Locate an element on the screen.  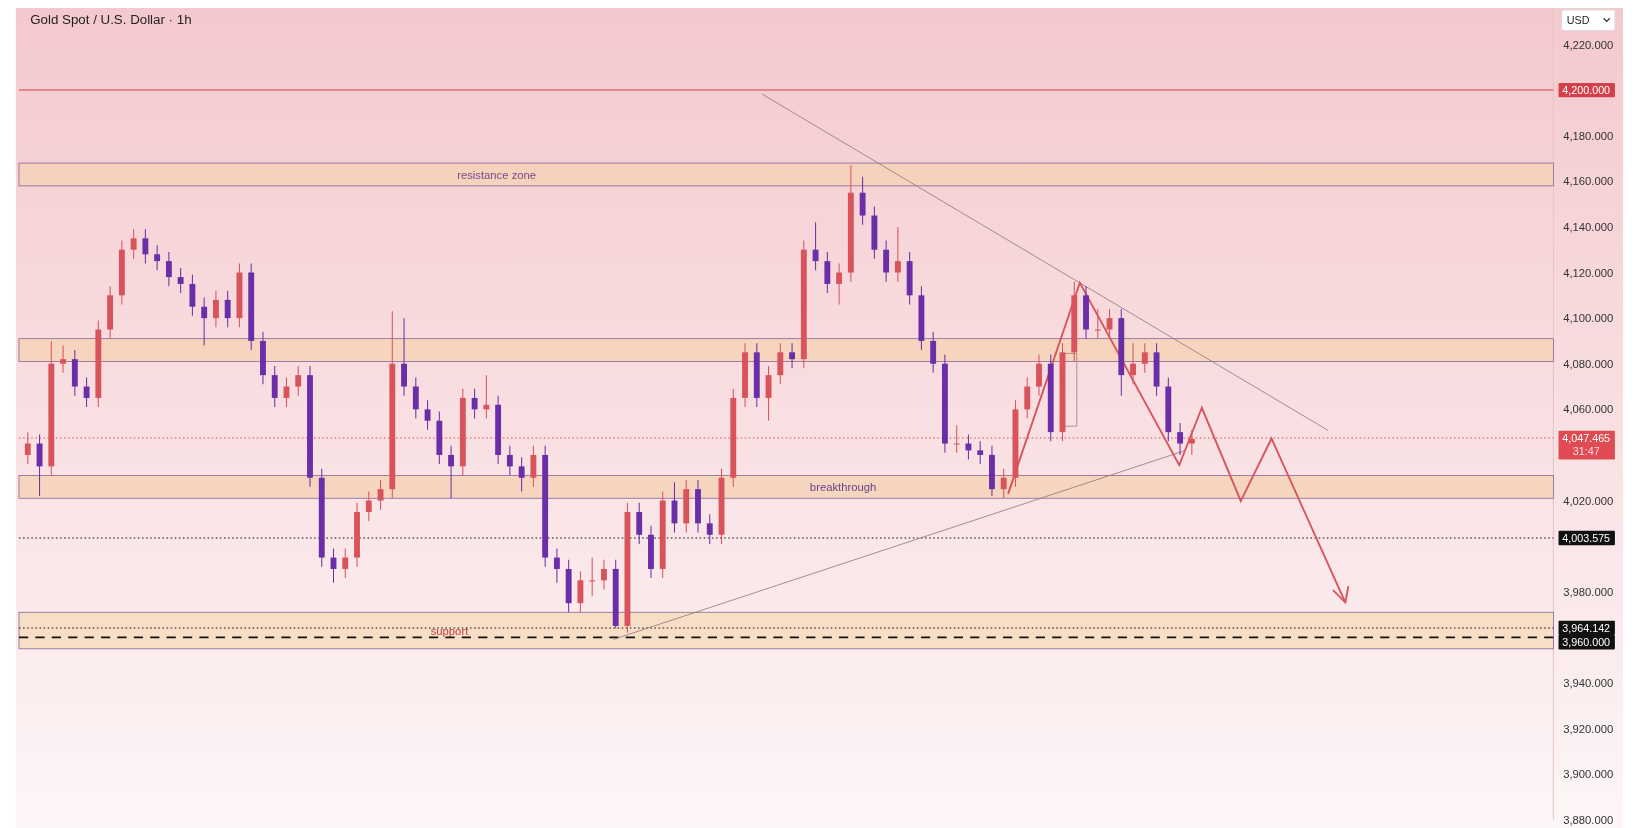
y-tick-label: 4,220.000 is located at coordinates (1588, 44).